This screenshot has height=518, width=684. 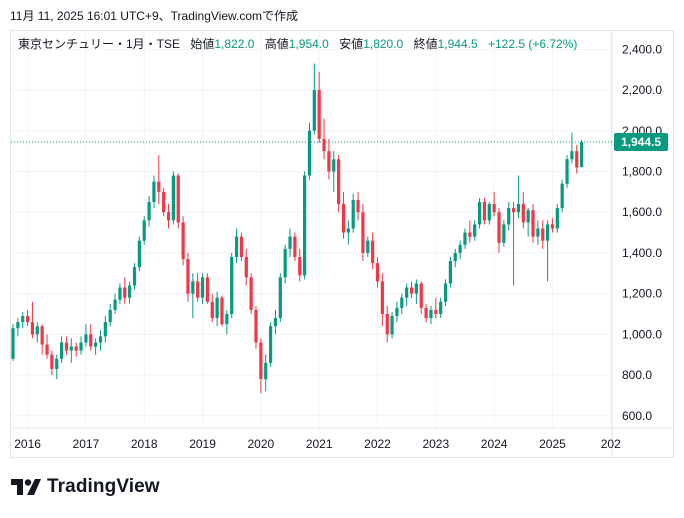 What do you see at coordinates (377, 444) in the screenshot?
I see `x-tick-label: 2022` at bounding box center [377, 444].